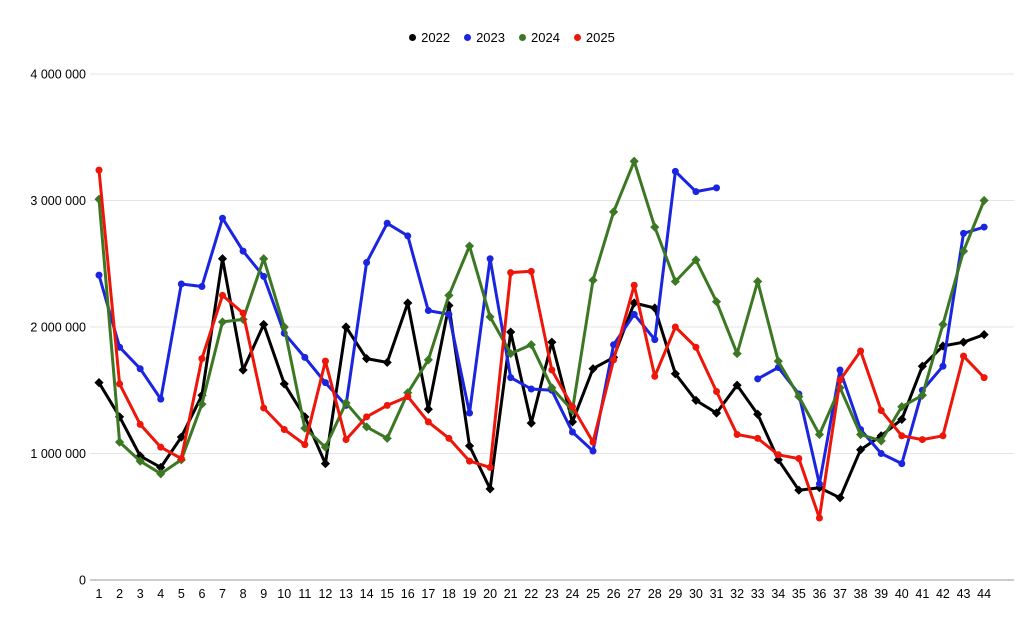 The height and width of the screenshot is (634, 1024). Describe the element at coordinates (600, 37) in the screenshot. I see `legend-label: 2025` at that location.